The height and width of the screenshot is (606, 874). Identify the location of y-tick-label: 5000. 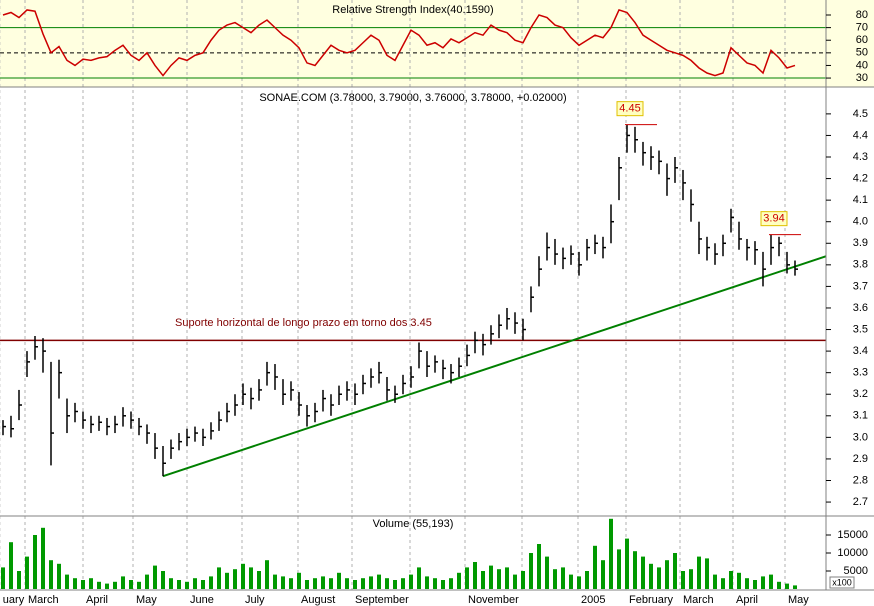
(856, 571).